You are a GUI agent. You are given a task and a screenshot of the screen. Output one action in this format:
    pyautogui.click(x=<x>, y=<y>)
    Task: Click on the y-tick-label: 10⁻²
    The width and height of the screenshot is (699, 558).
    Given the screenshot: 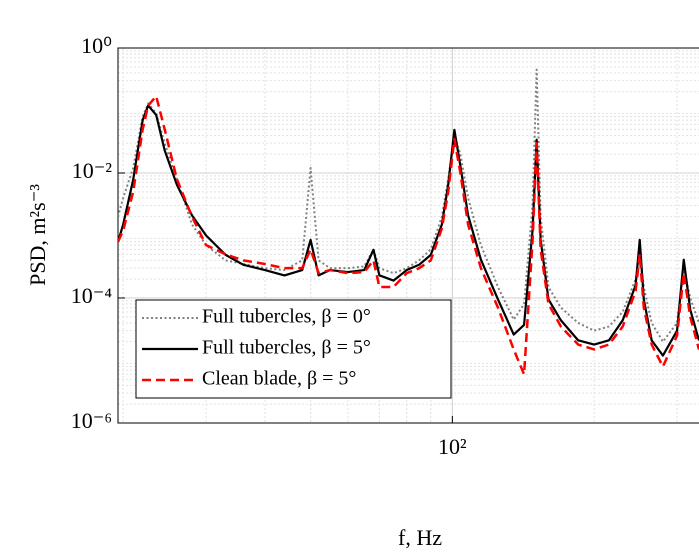 What is the action you would take?
    pyautogui.click(x=92, y=170)
    